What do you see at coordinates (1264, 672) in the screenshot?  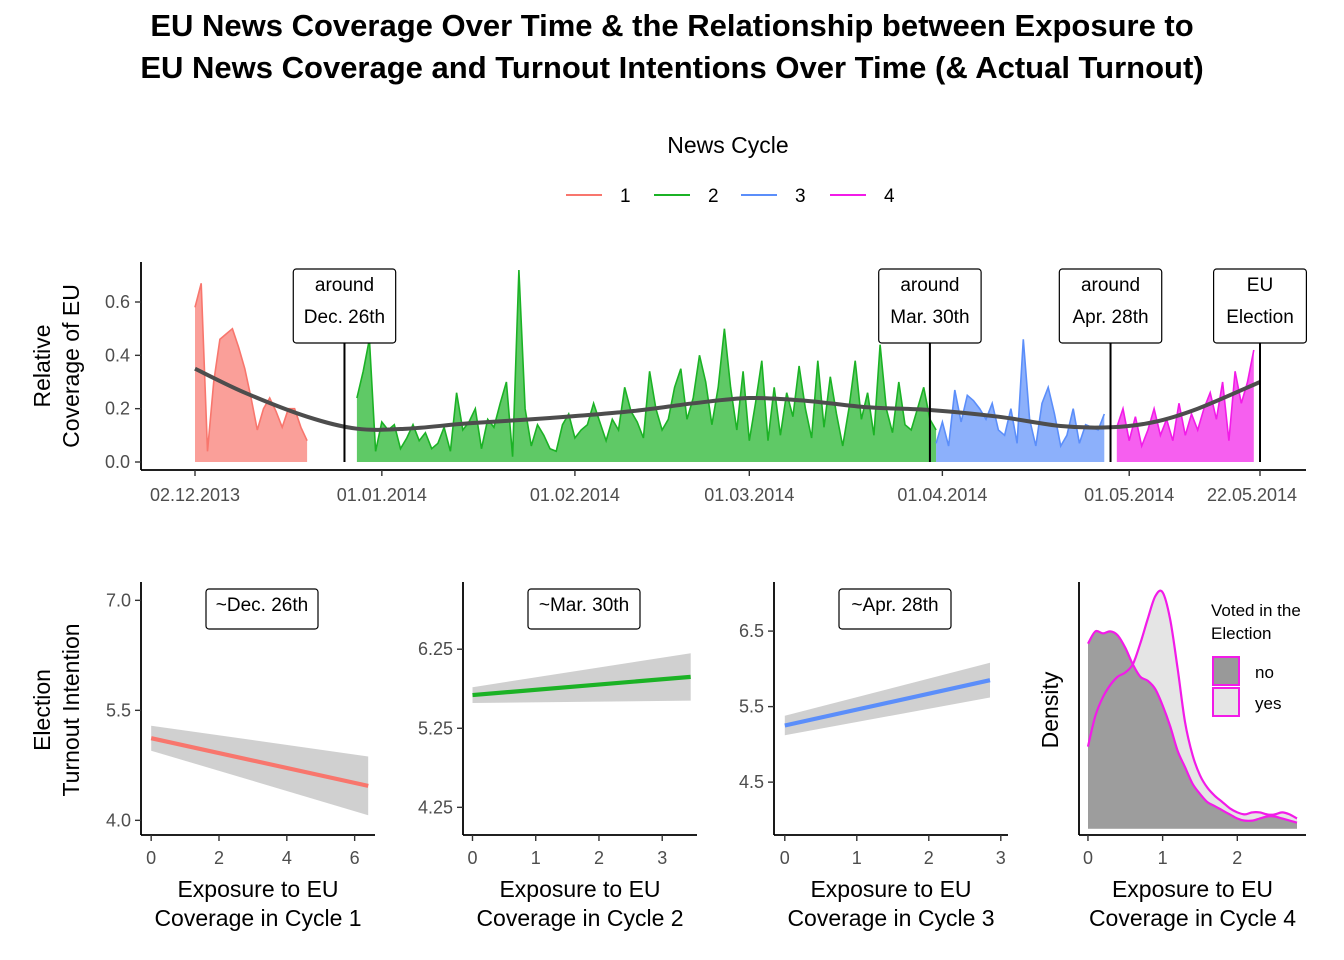 I see `voted-legend-label-no: no` at bounding box center [1264, 672].